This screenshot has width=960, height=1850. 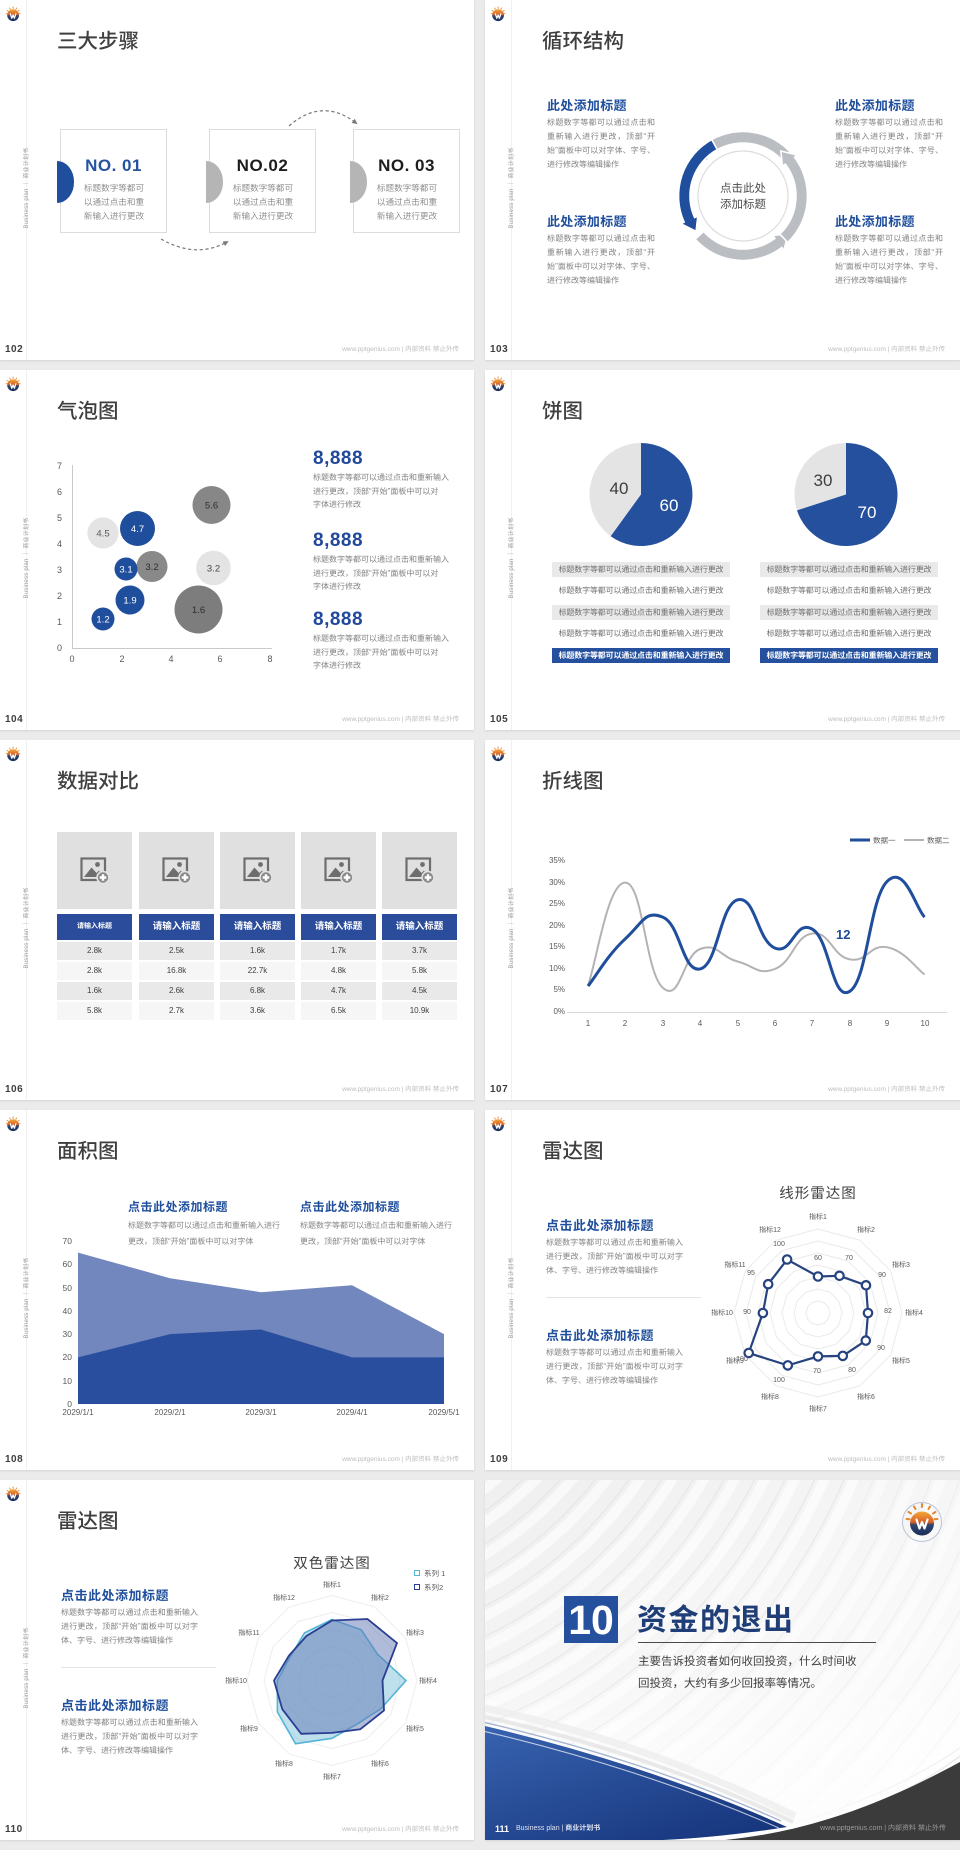 What do you see at coordinates (669, 505) in the screenshot?
I see `svg-text: 60` at bounding box center [669, 505].